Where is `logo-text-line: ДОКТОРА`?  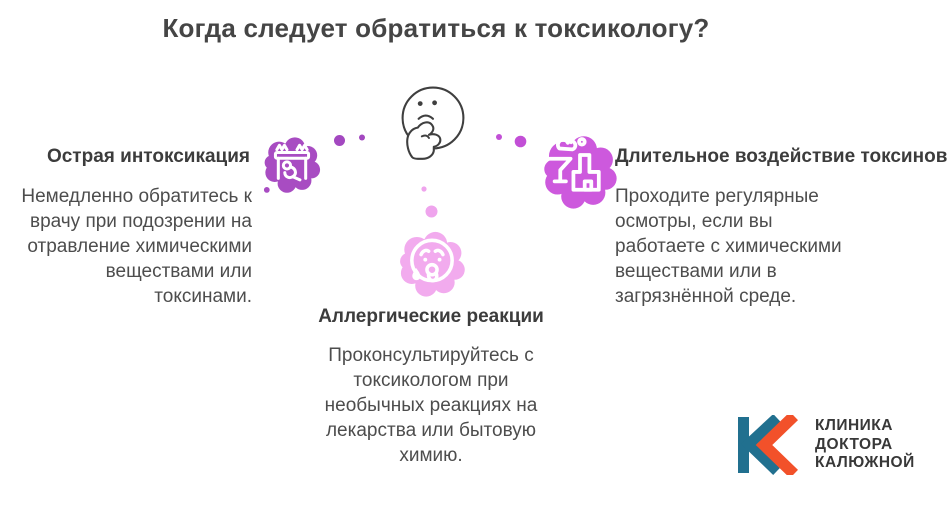 logo-text-line: ДОКТОРА is located at coordinates (854, 444).